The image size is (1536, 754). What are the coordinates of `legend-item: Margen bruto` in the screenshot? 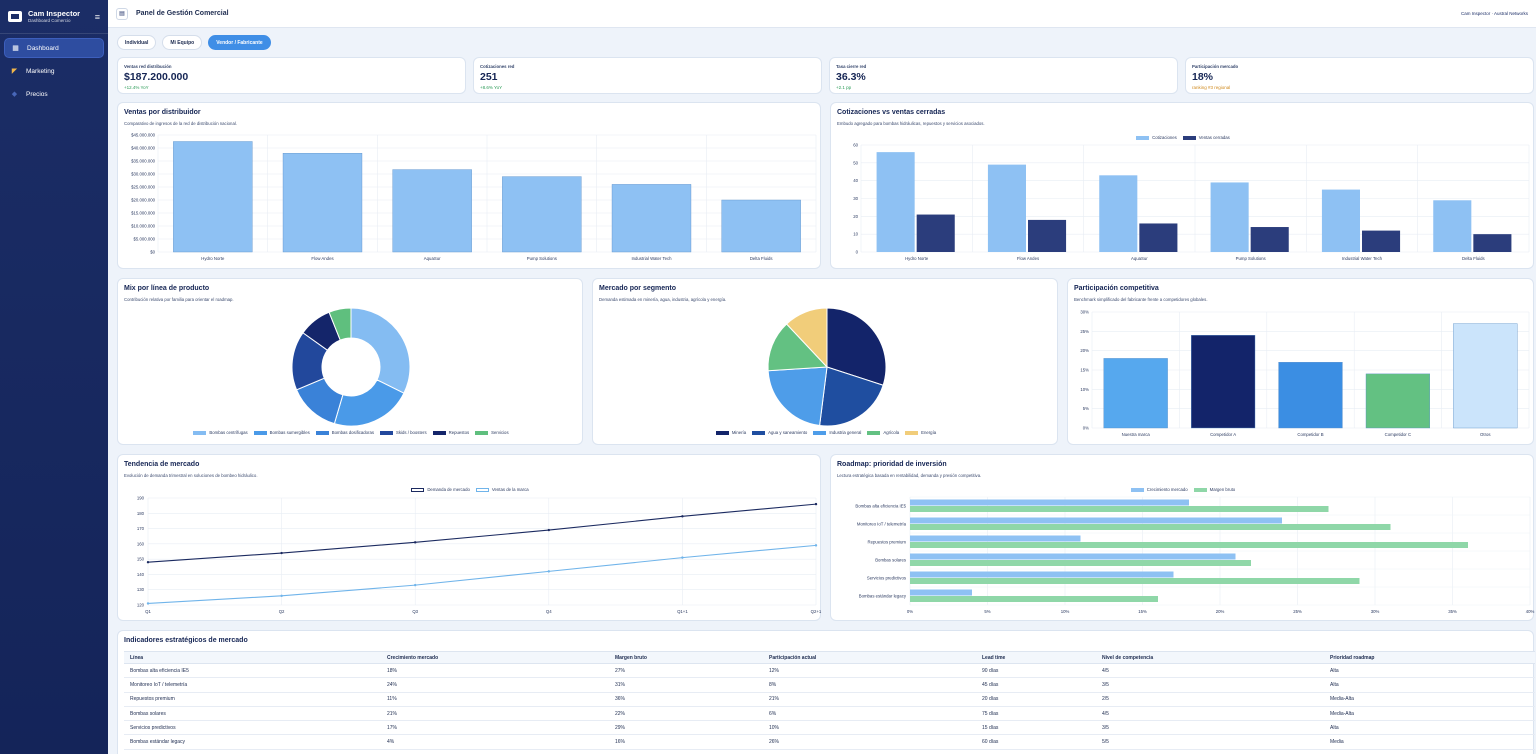 It's located at (1214, 489).